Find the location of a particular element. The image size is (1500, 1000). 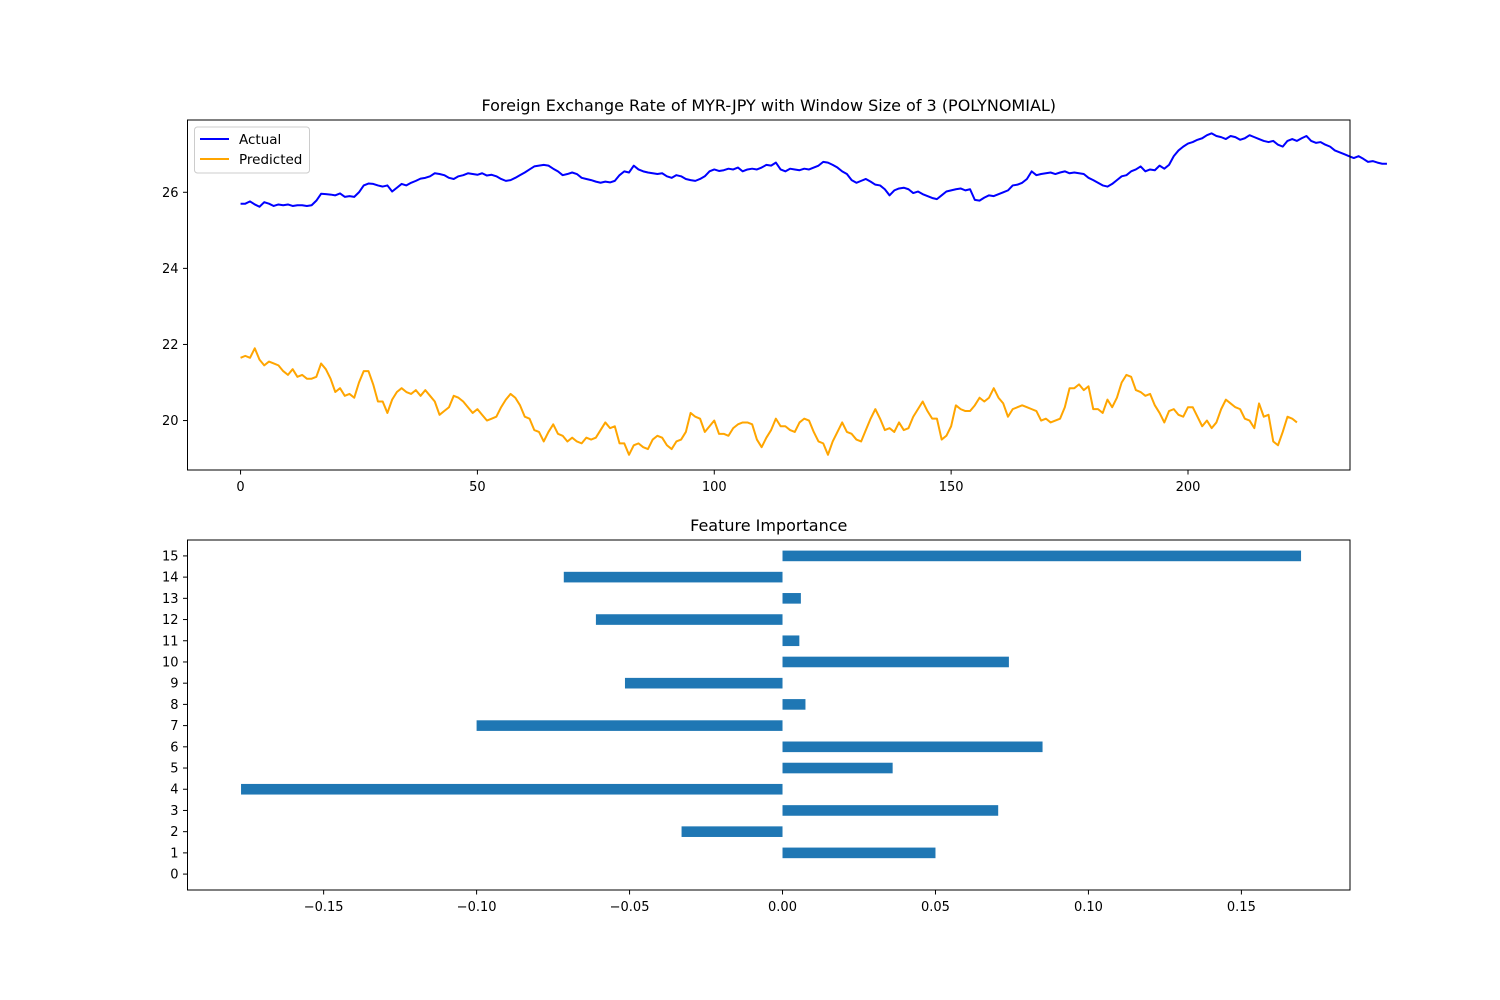

y-tick-label: 24 is located at coordinates (170, 269).